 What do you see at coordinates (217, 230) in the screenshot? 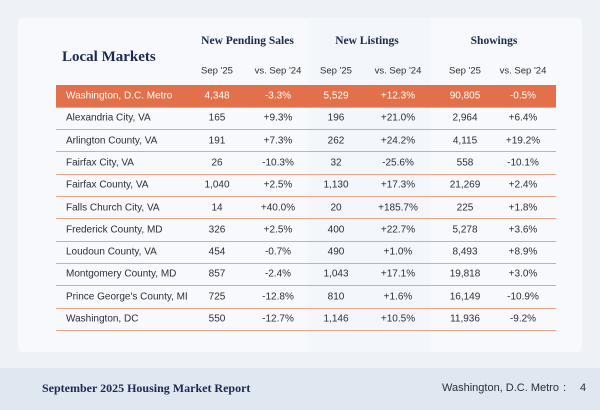
I see `table-cell: 326` at bounding box center [217, 230].